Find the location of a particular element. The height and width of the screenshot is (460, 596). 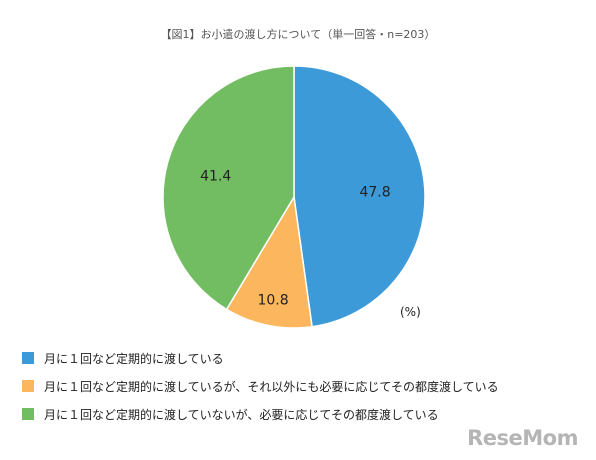

legend-item: 月に１回など定期的に渡していないが、必要に応じてその都度渡している is located at coordinates (260, 414).